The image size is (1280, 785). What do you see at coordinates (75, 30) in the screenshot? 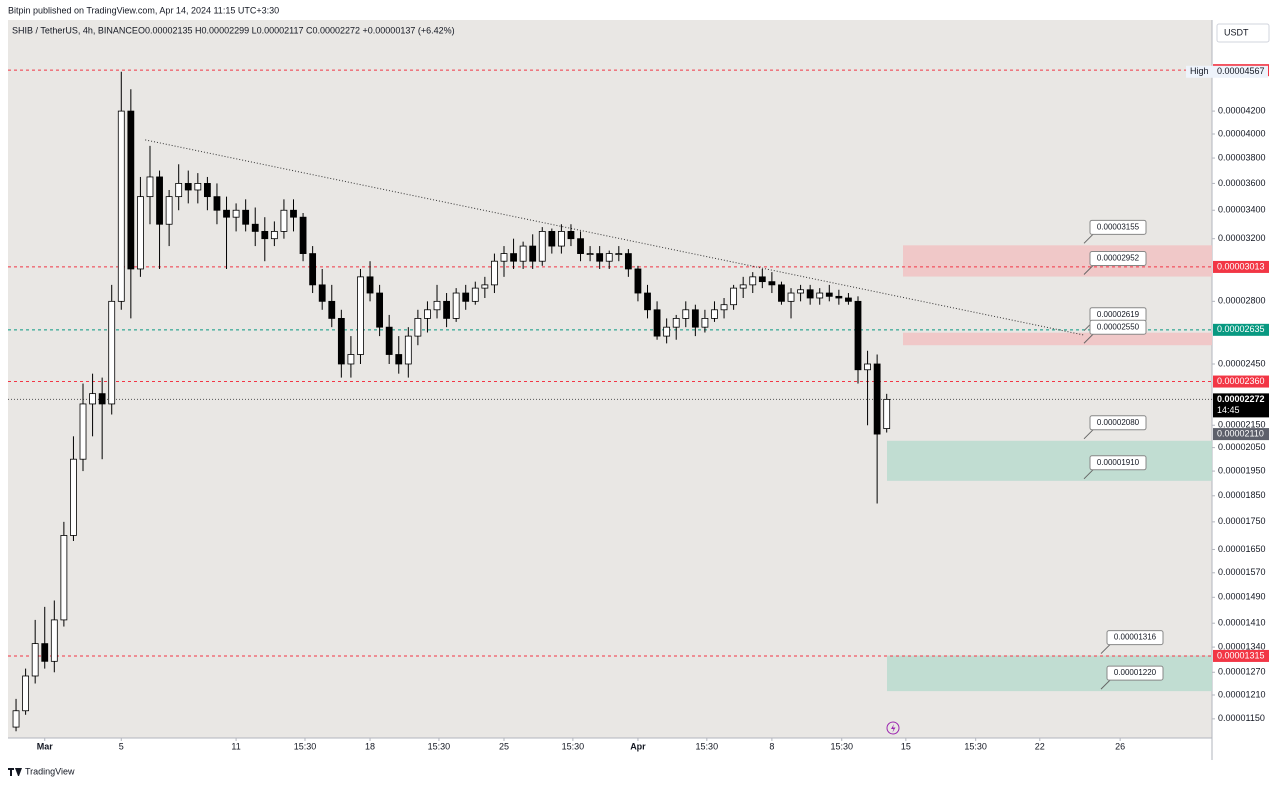
I see `symbol: SHIB / TetherUS, 4h, BINANCE` at bounding box center [75, 30].